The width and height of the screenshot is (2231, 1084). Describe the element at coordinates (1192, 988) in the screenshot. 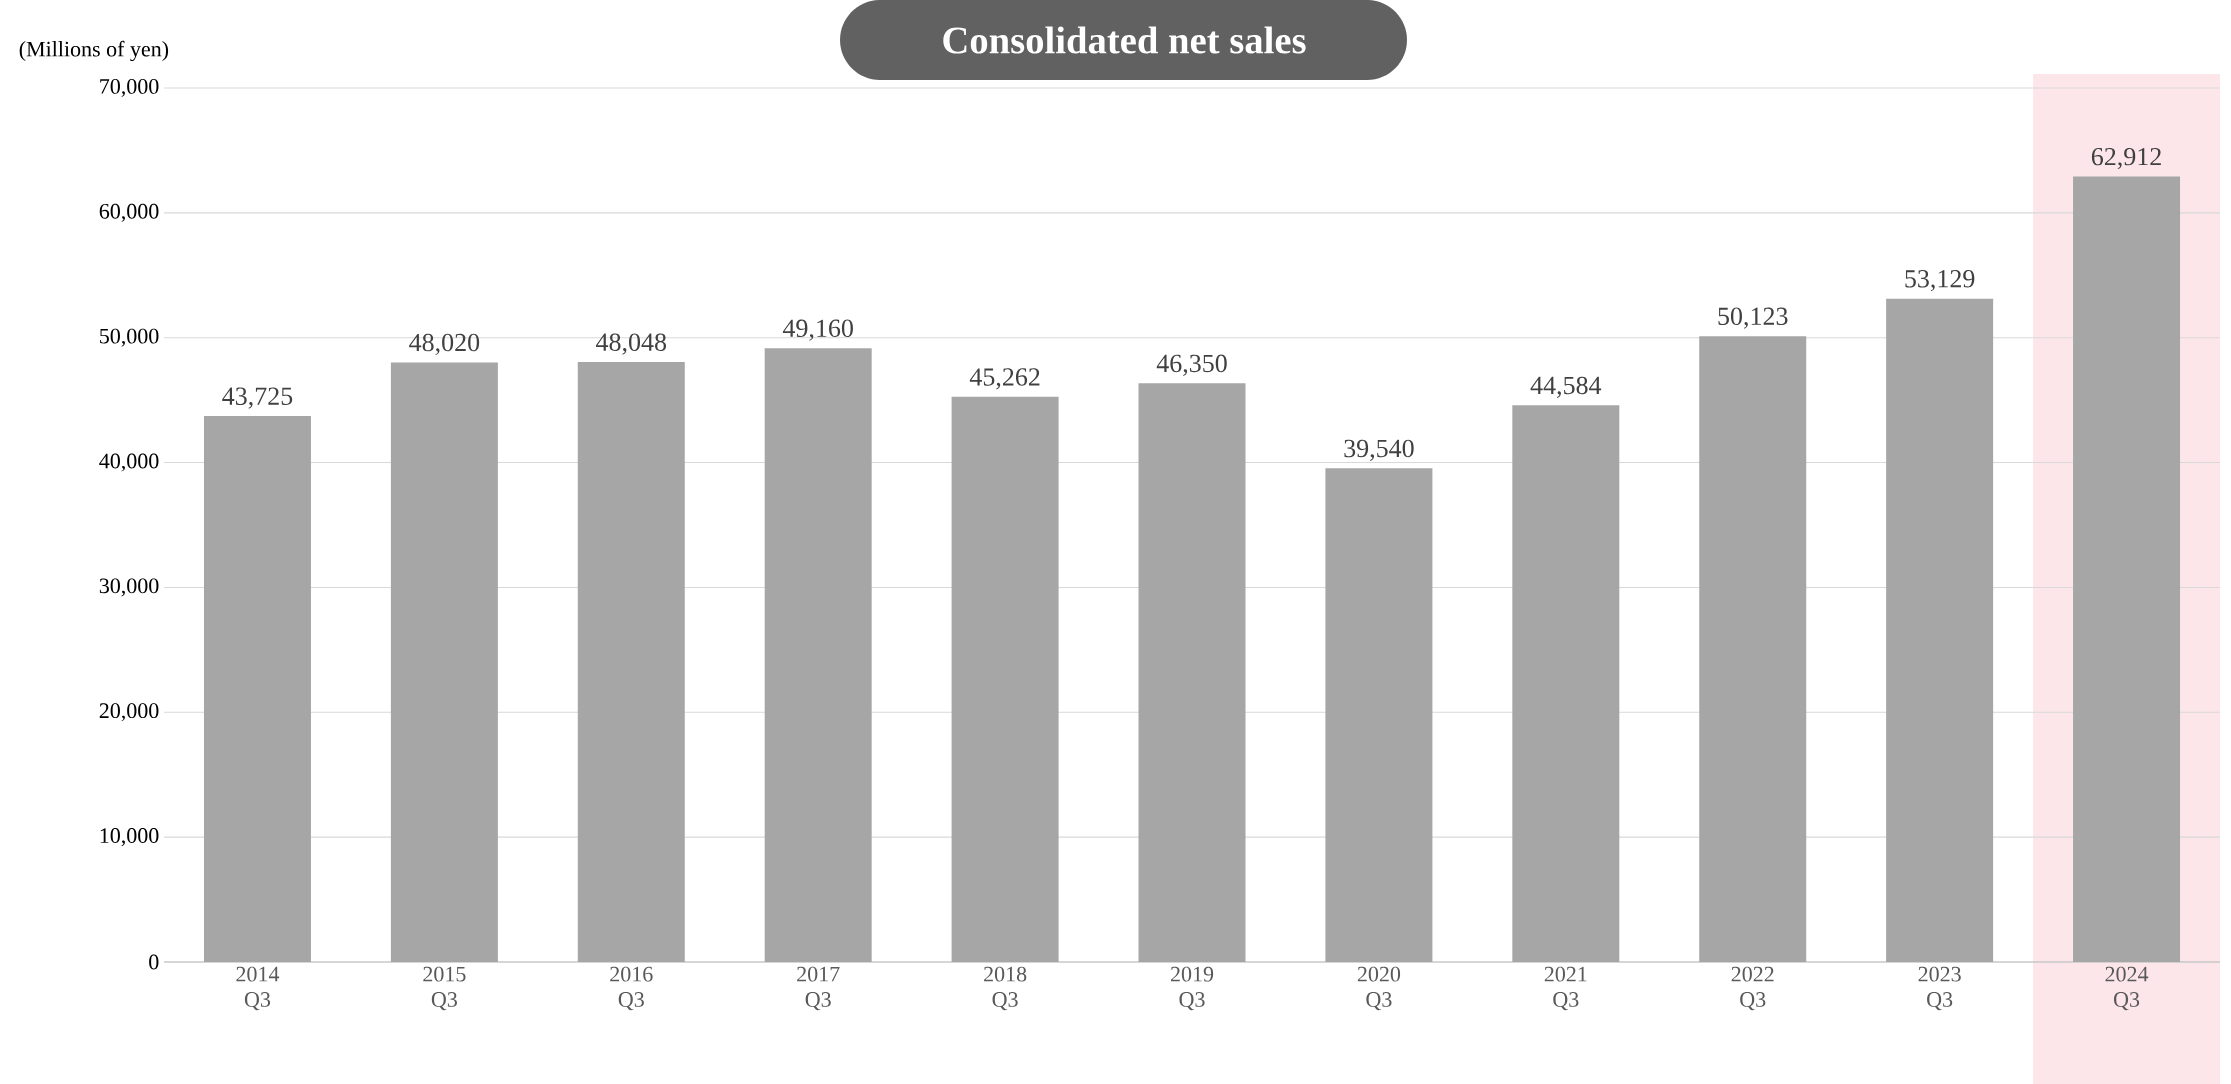

I see `x-tick-label: 2019 Q3` at that location.